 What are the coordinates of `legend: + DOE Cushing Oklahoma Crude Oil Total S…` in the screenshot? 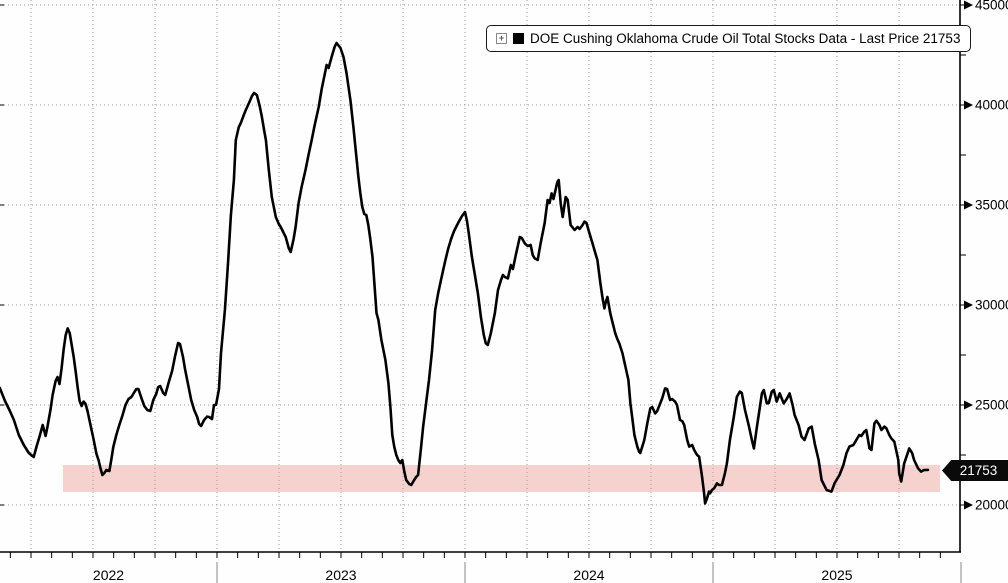 It's located at (729, 38).